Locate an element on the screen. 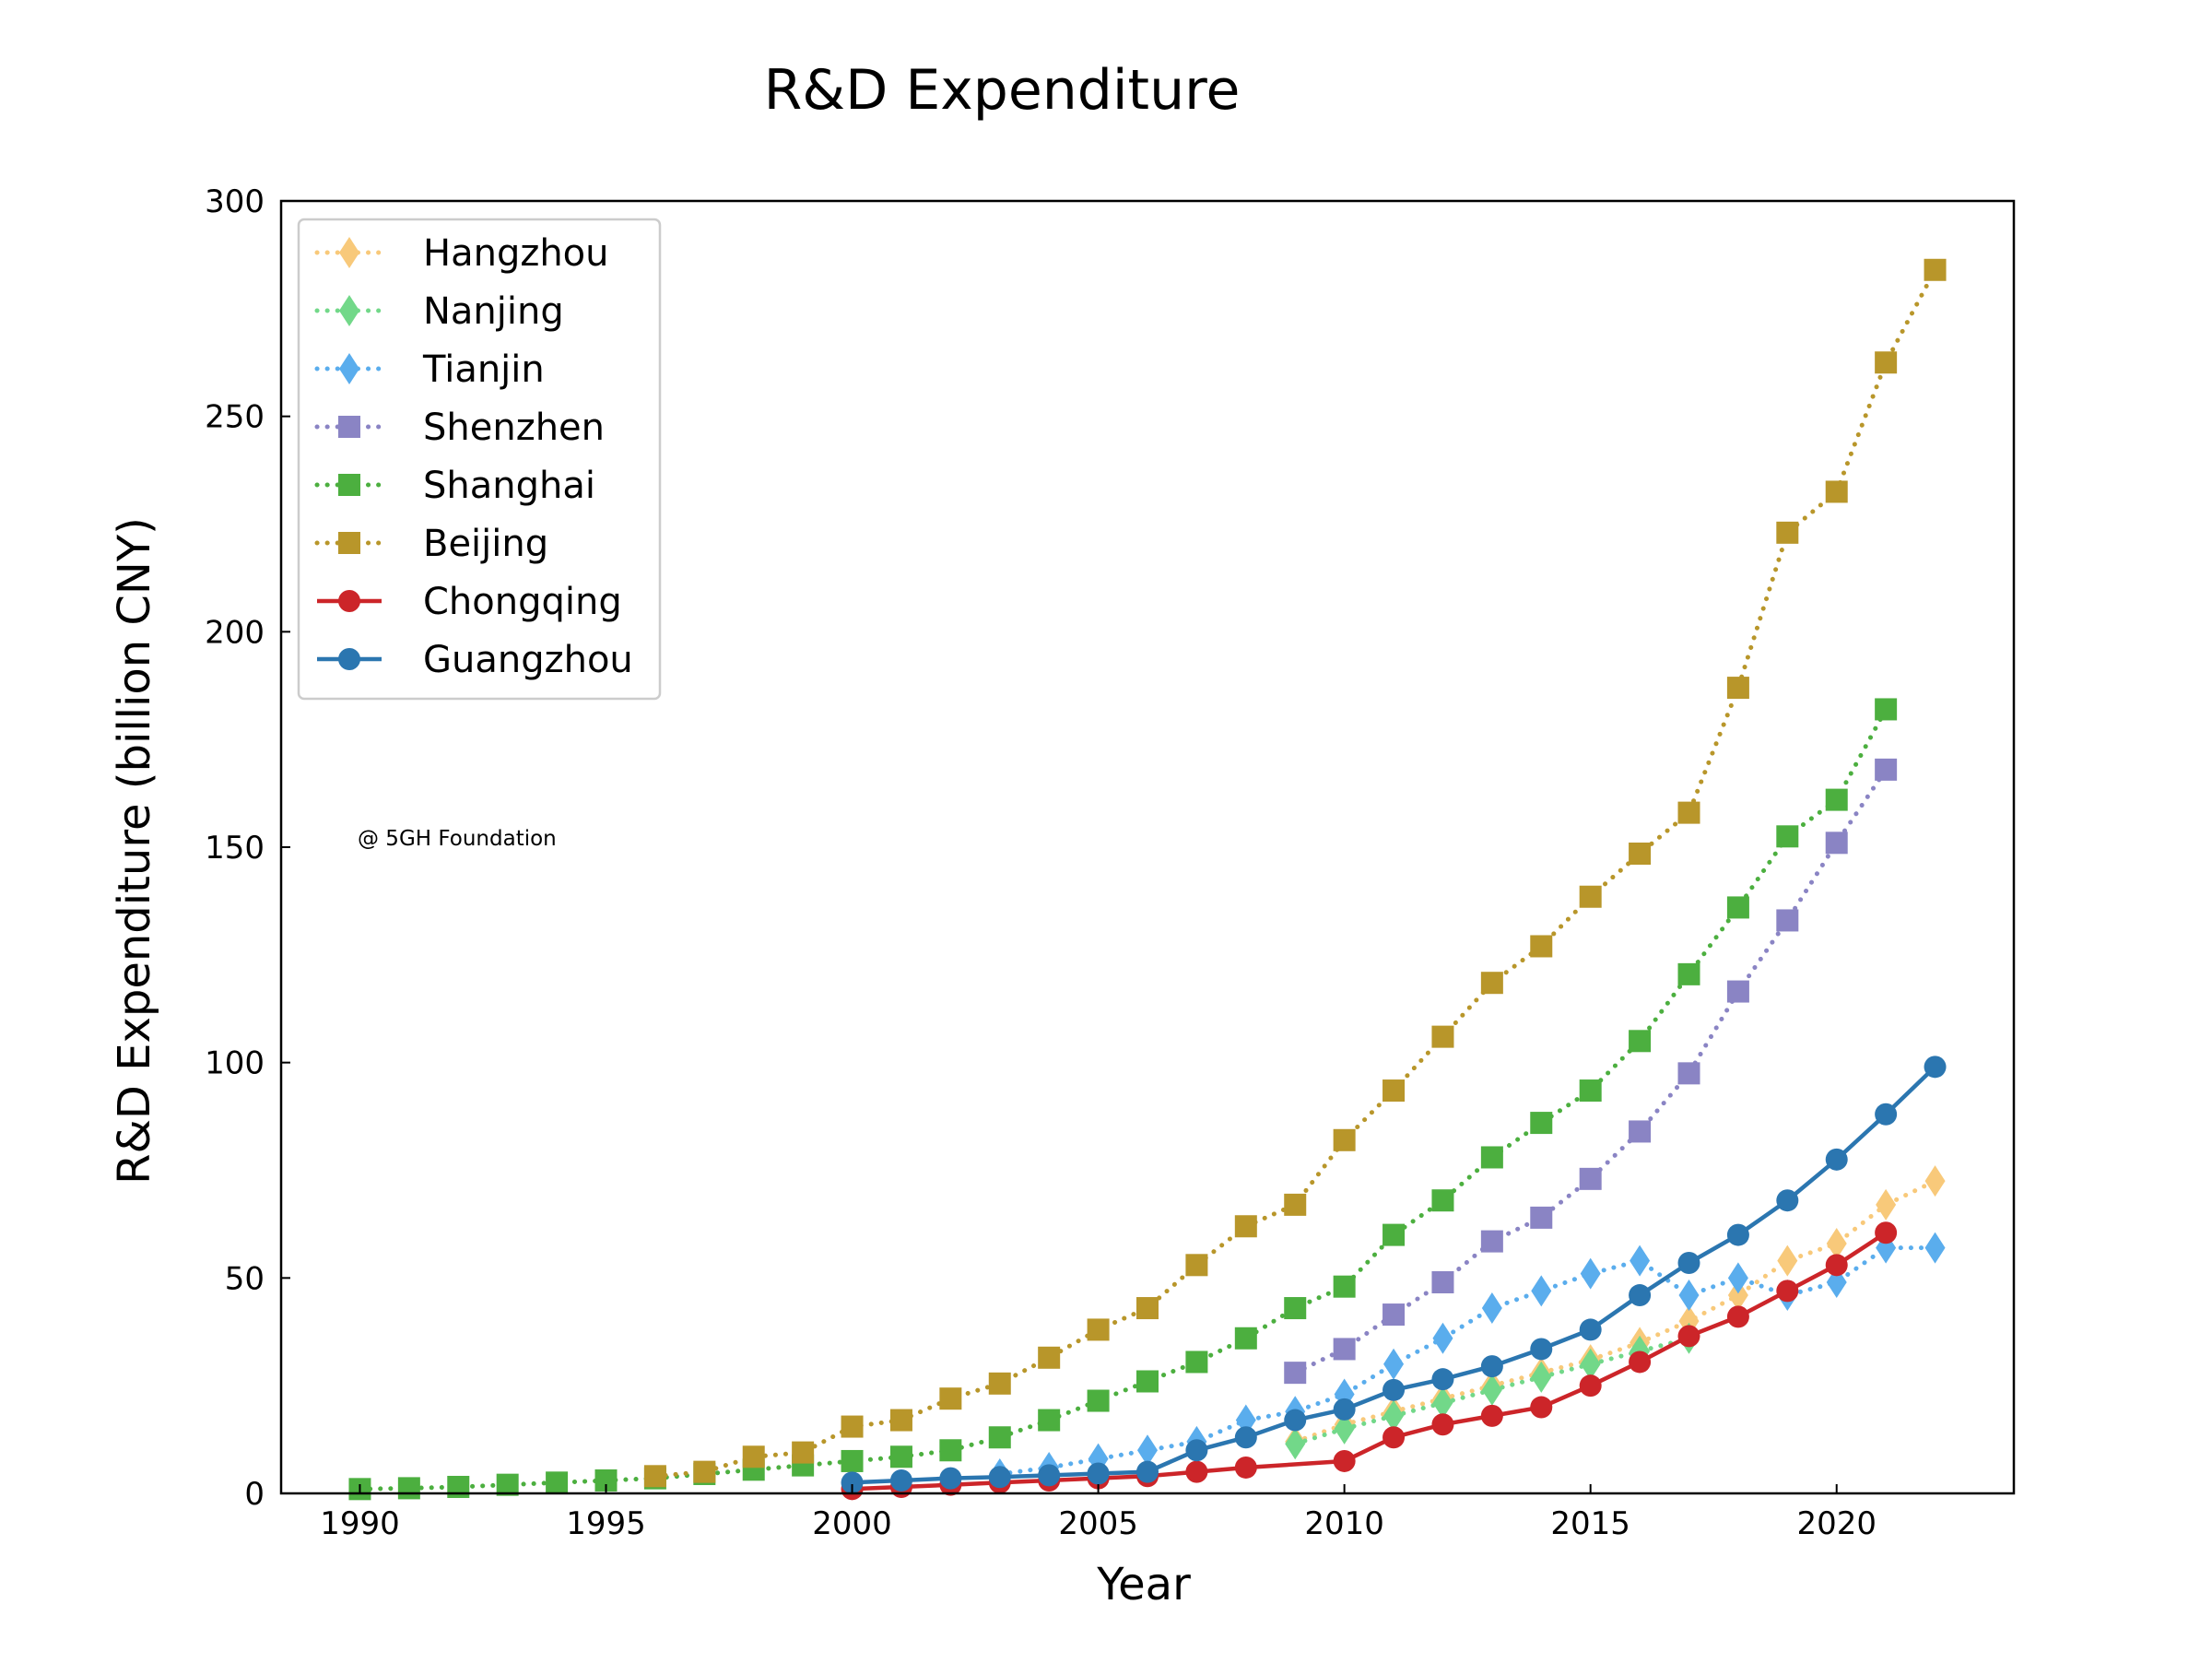 The width and height of the screenshot is (2212, 1663). point-shanghai-2006 is located at coordinates (1147, 1381).